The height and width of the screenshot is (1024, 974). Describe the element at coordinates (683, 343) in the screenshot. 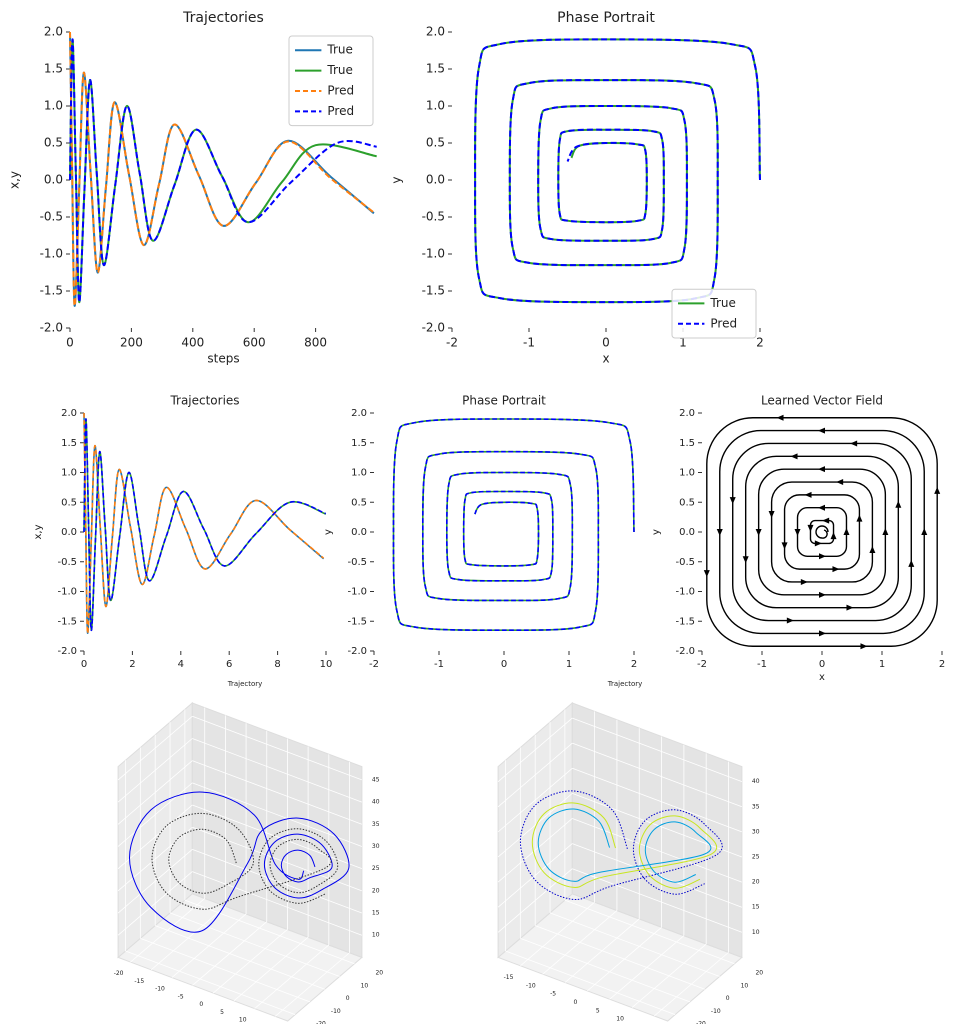

I see `x-tick-label: 1` at that location.